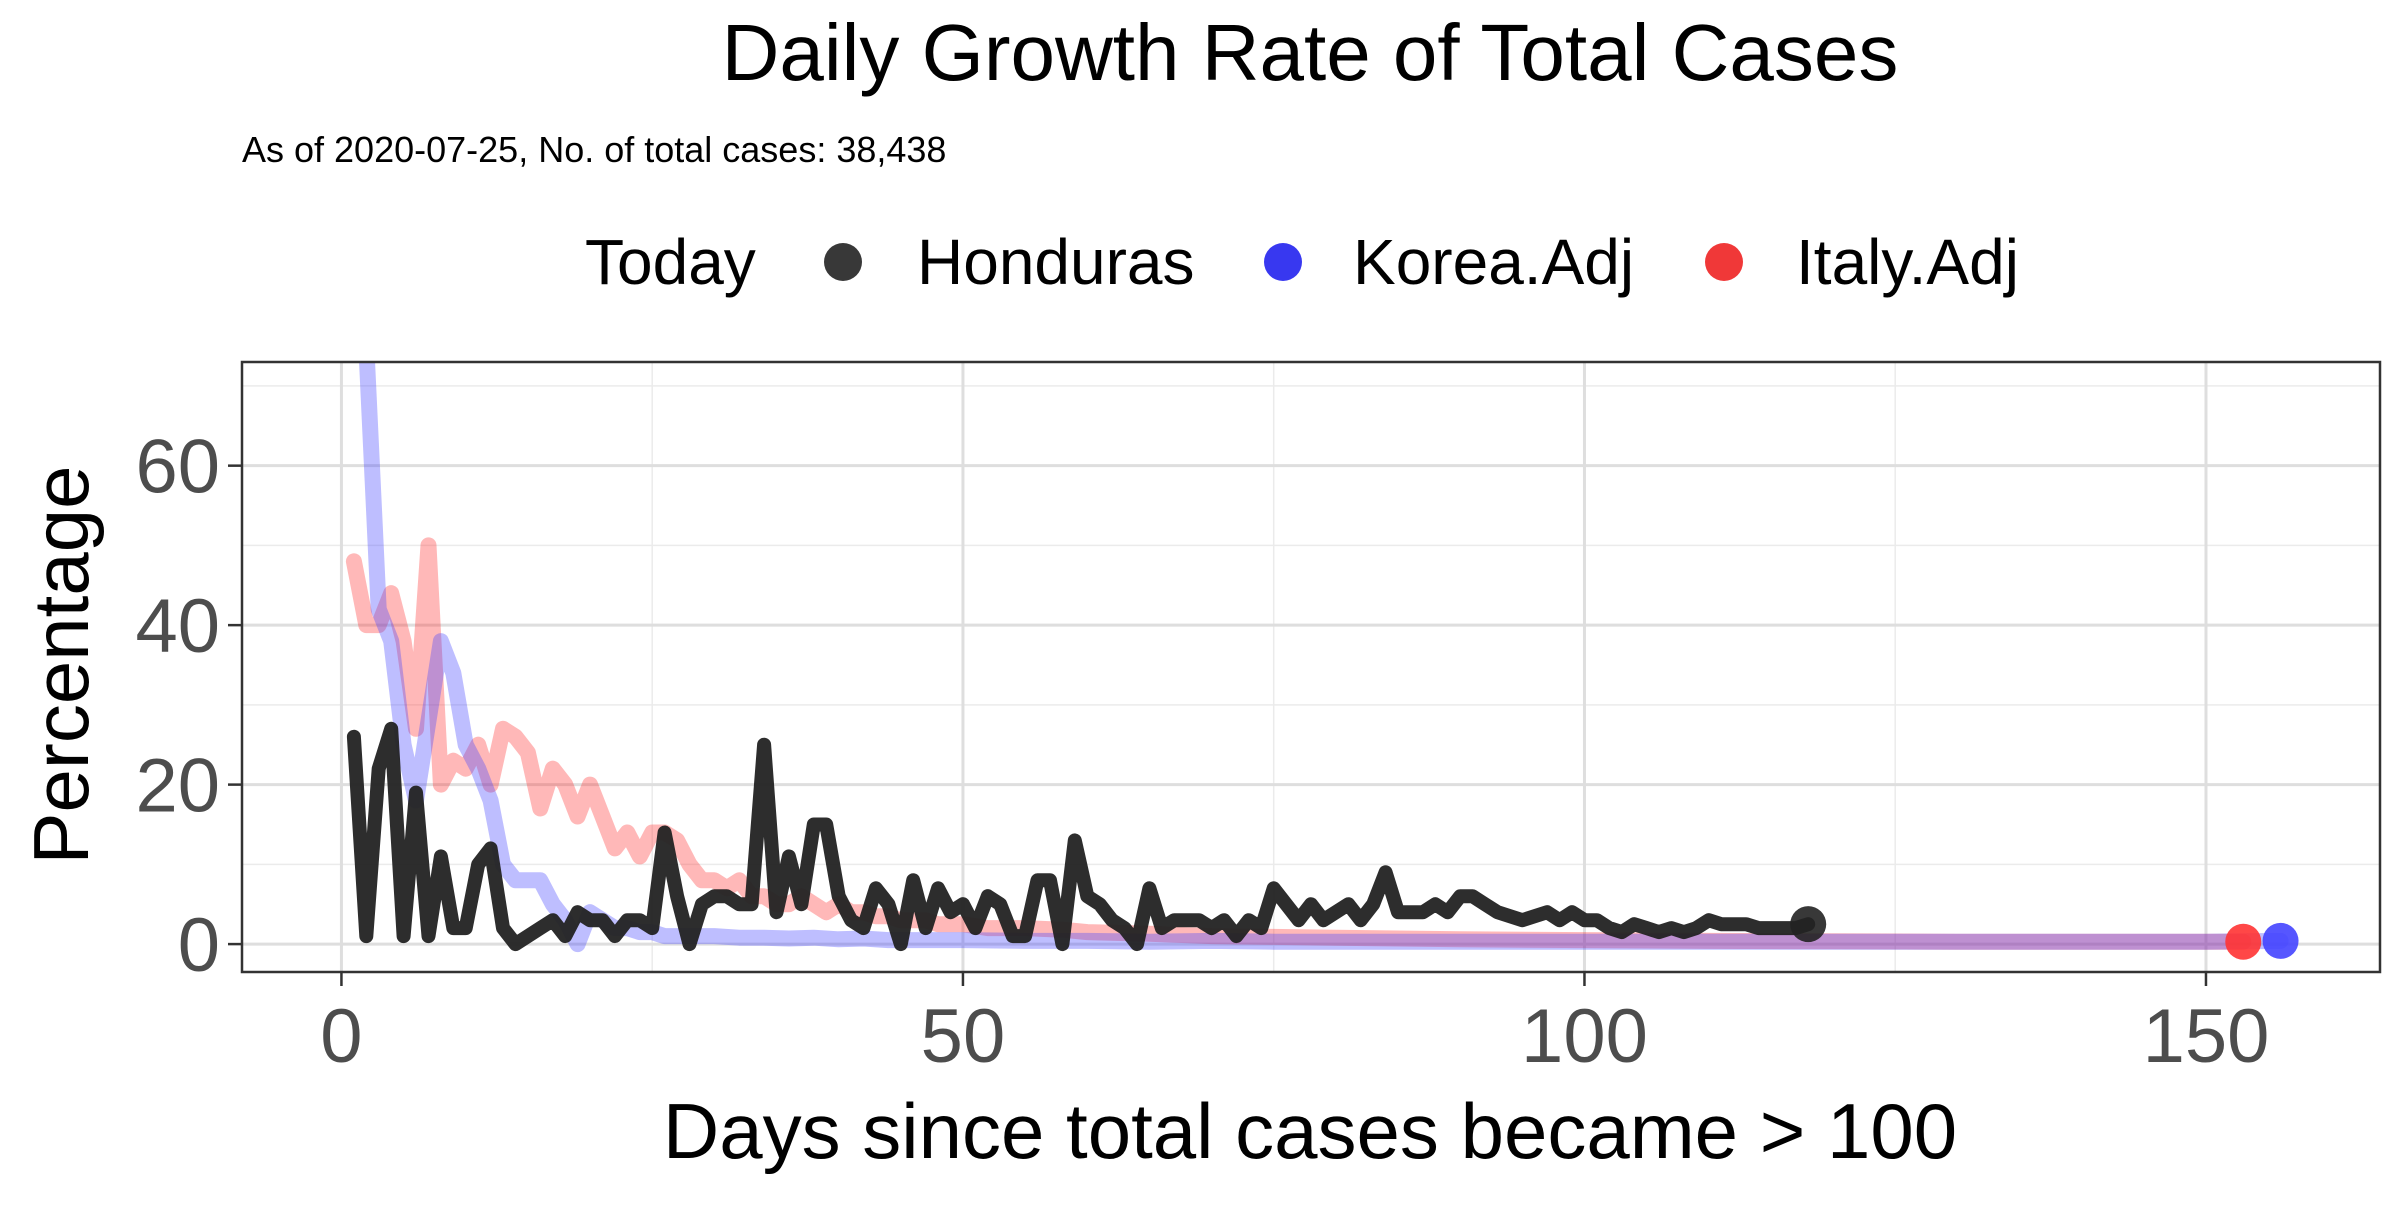 The image size is (2400, 1205). I want to click on x-tick-label: 100, so click(1584, 1036).